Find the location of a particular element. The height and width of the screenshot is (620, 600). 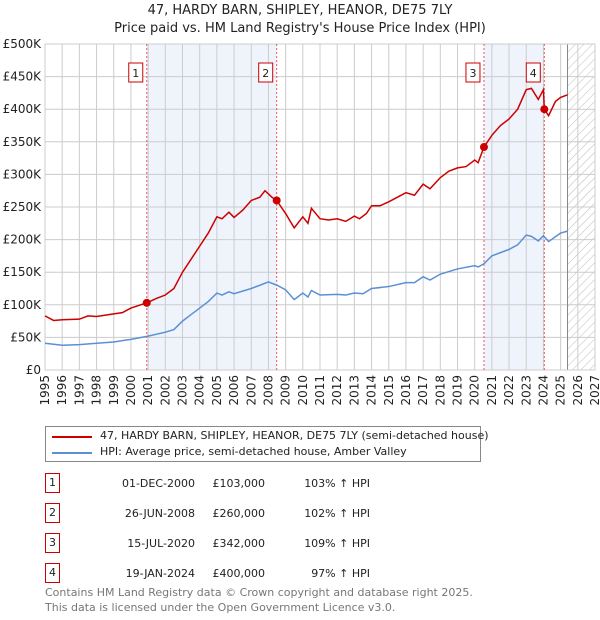

x-tick-label: 2002 is located at coordinates (165, 390).